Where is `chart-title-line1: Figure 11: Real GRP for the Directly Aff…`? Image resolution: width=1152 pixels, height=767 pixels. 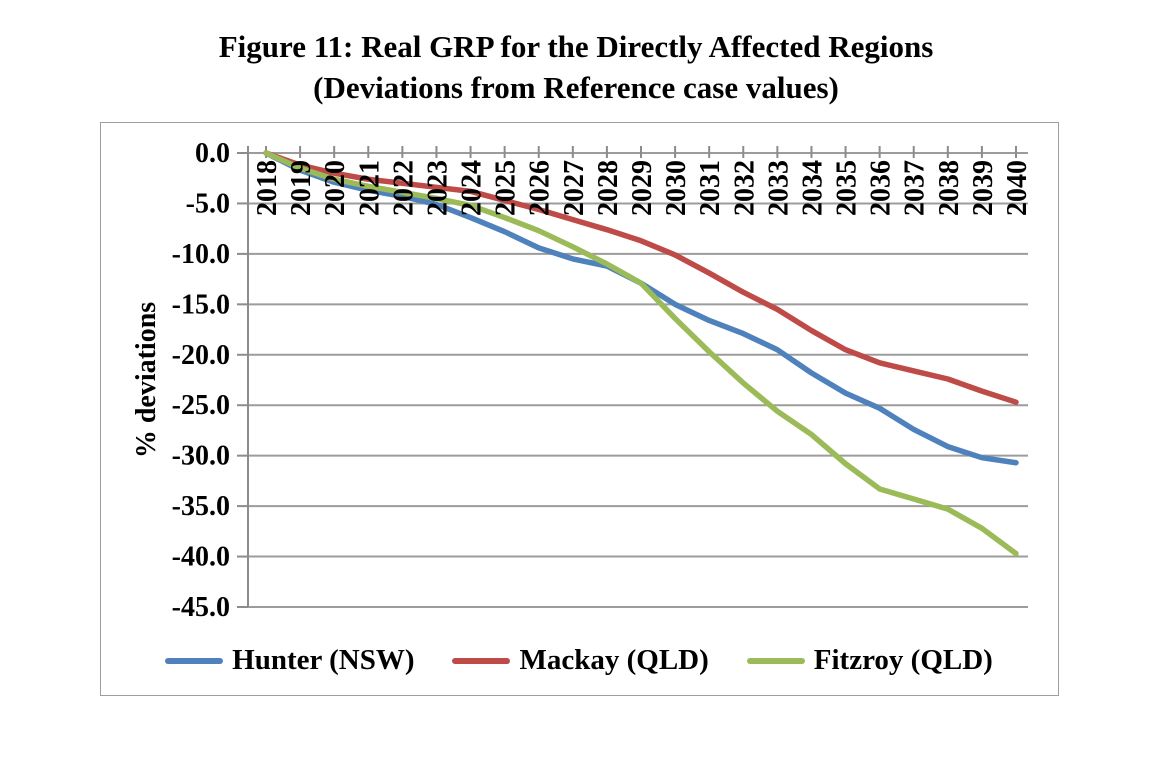
chart-title-line1: Figure 11: Real GRP for the Directly Aff… is located at coordinates (576, 46).